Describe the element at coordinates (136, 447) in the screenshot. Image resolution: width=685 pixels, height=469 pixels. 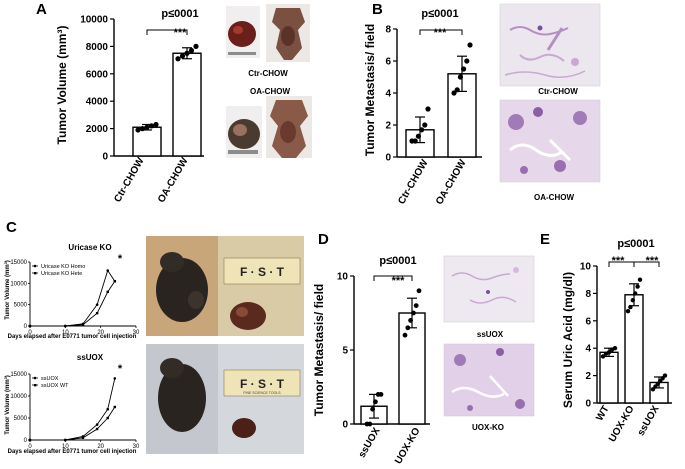
I see `panel-c-chart1-xtick-label-3: 30` at that location.